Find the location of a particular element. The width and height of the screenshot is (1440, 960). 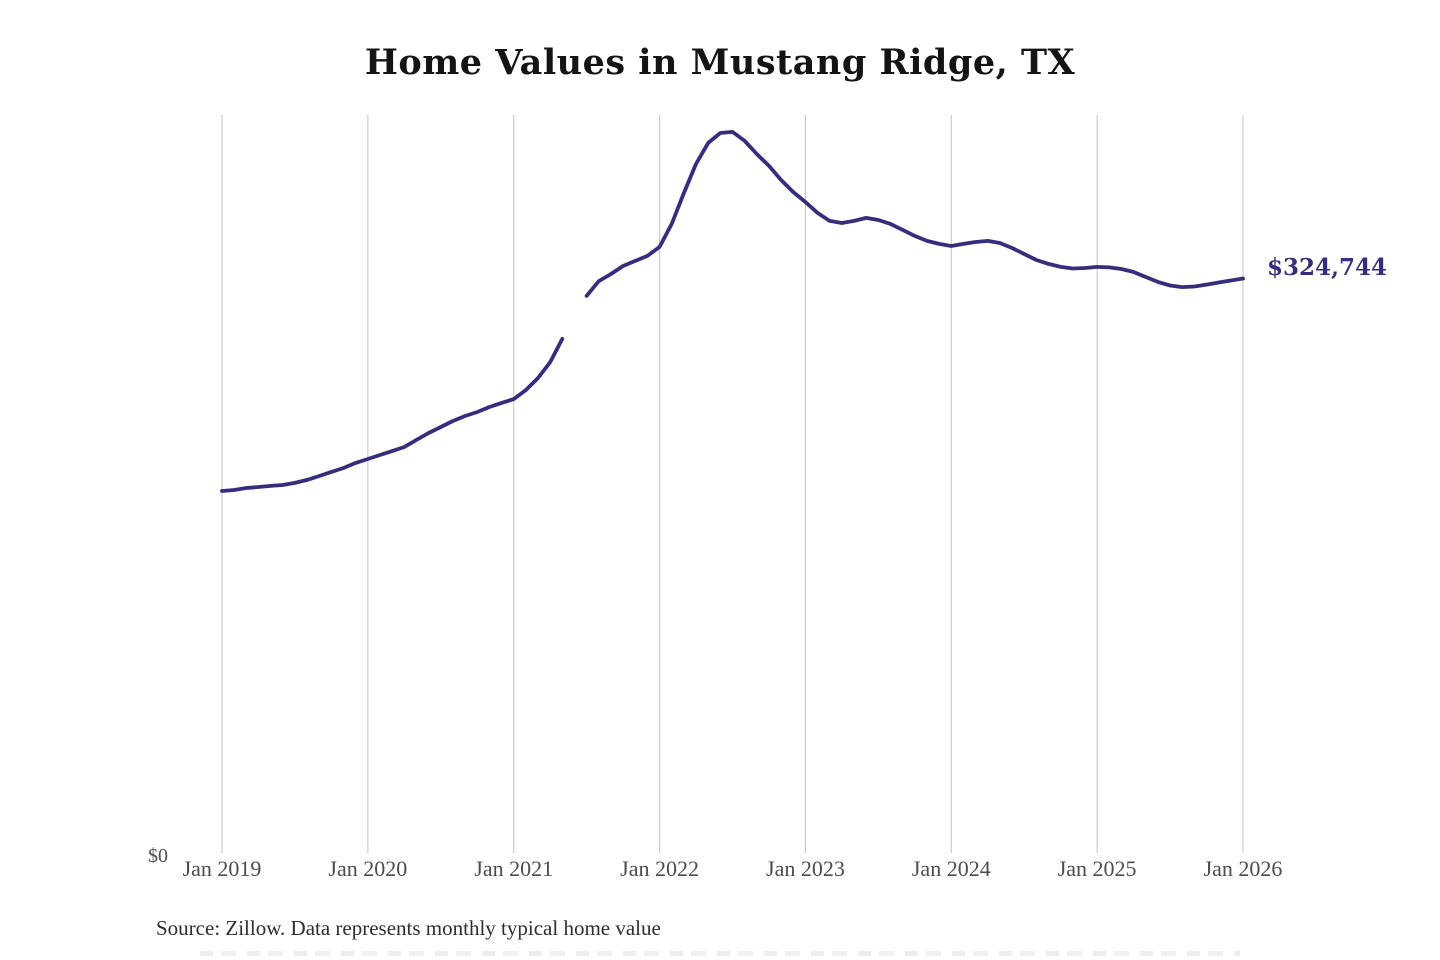

current-value-label: $324,744 is located at coordinates (1327, 267).